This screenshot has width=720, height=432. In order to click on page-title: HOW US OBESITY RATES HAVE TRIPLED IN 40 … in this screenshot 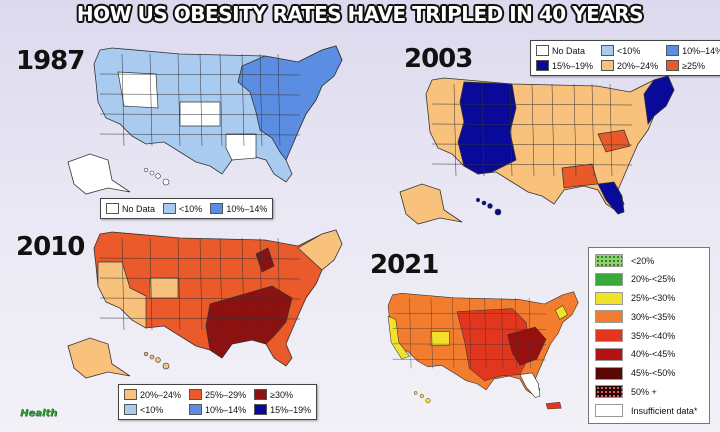, I will do `click(360, 14)`.